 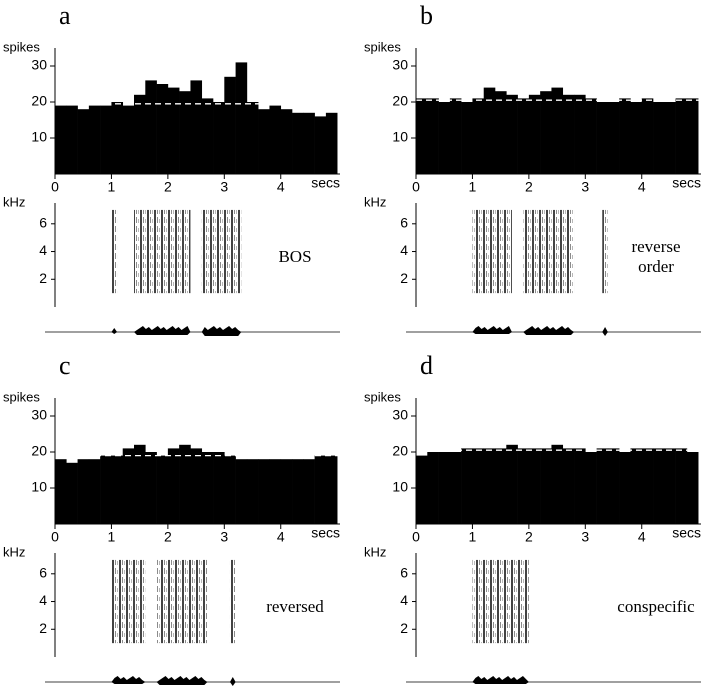 What do you see at coordinates (426, 365) in the screenshot?
I see `panel-label: d` at bounding box center [426, 365].